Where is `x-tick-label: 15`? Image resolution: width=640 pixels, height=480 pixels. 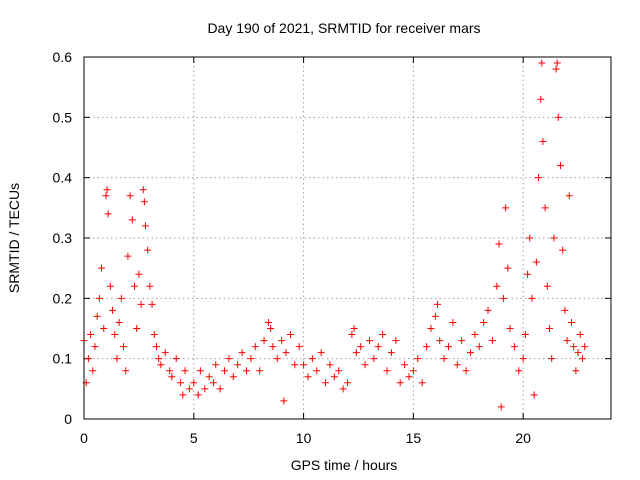 x-tick-label: 15 is located at coordinates (414, 438).